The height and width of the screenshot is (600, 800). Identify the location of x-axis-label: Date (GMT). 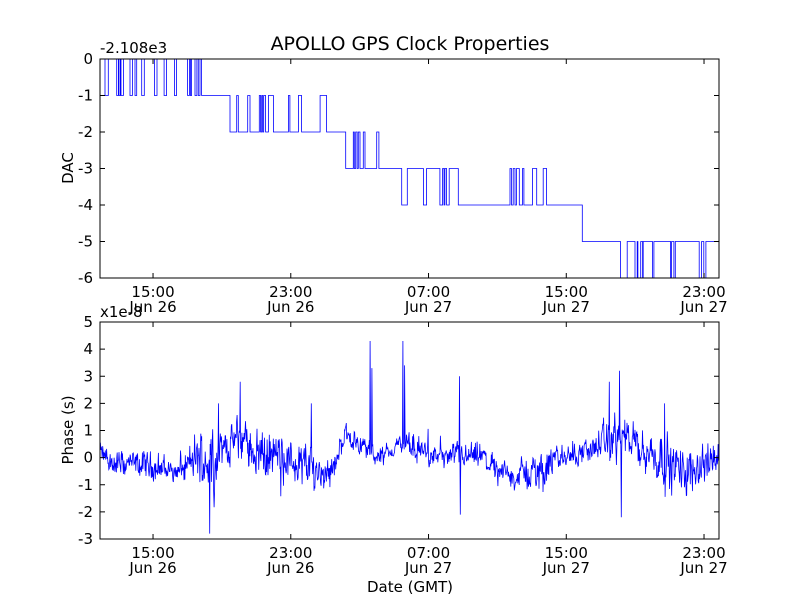
(410, 587).